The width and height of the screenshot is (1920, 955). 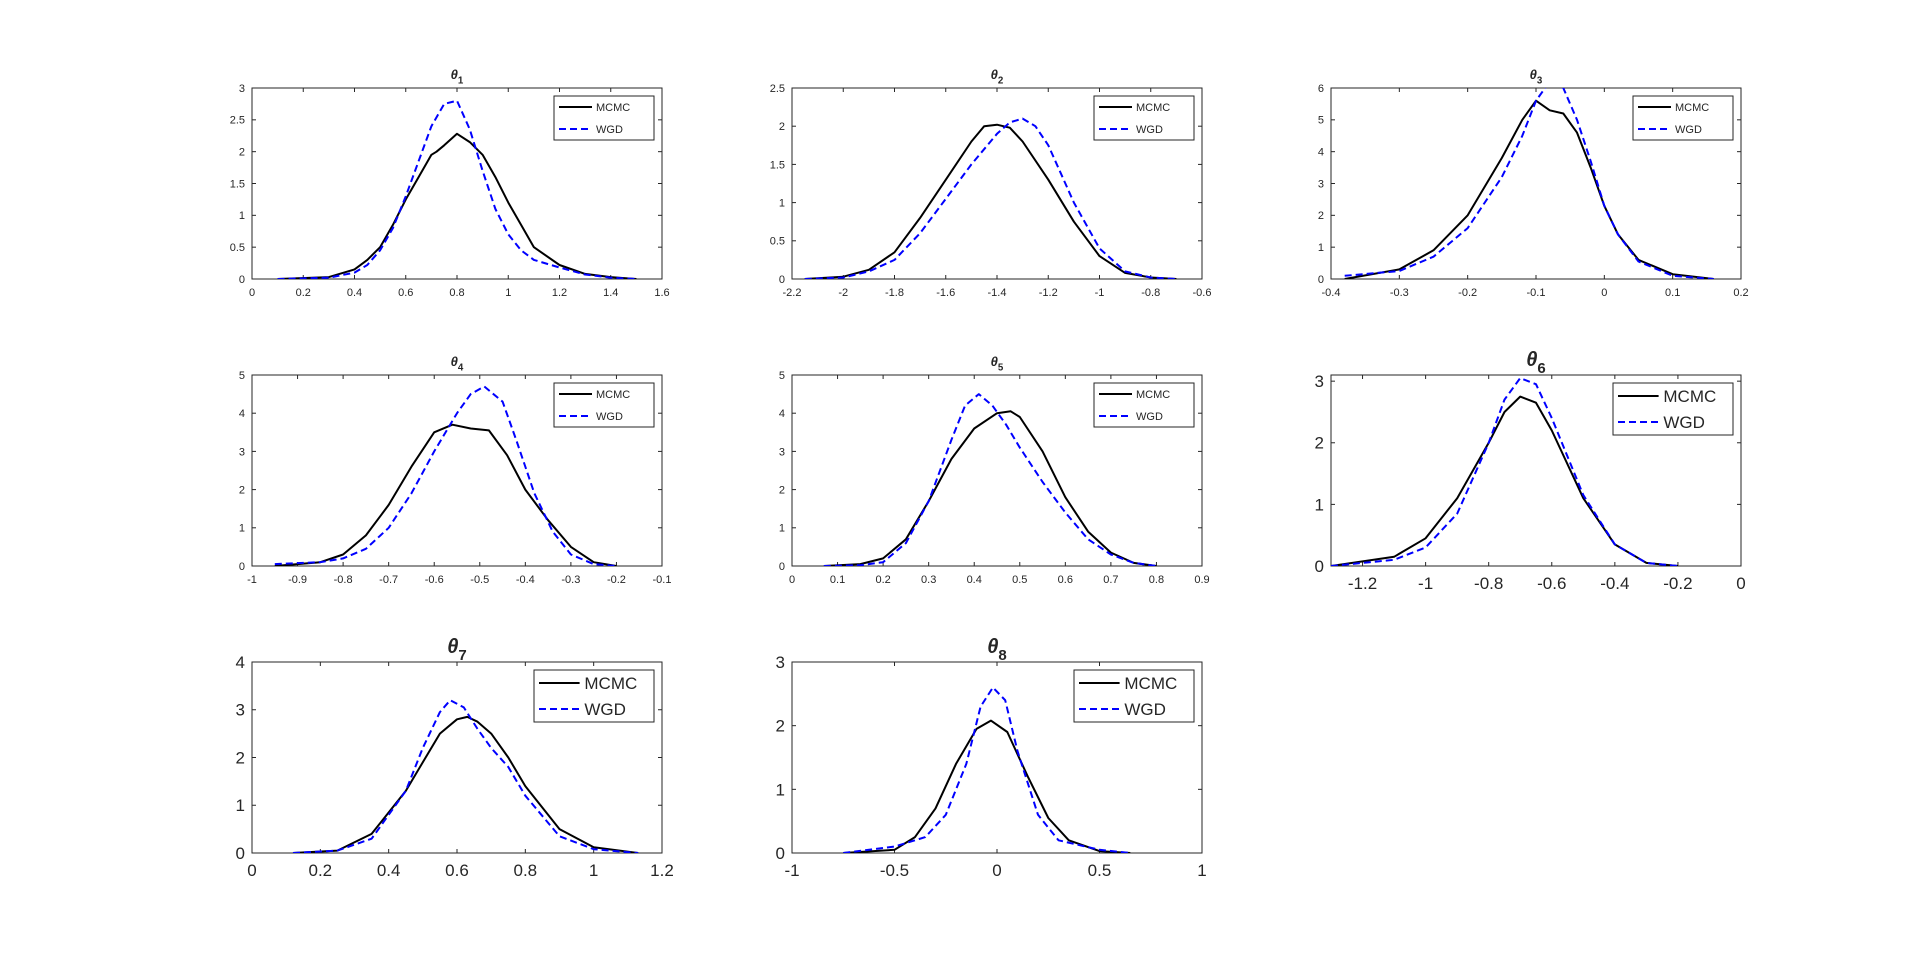 I want to click on title-subscript: 4, so click(x=461, y=368).